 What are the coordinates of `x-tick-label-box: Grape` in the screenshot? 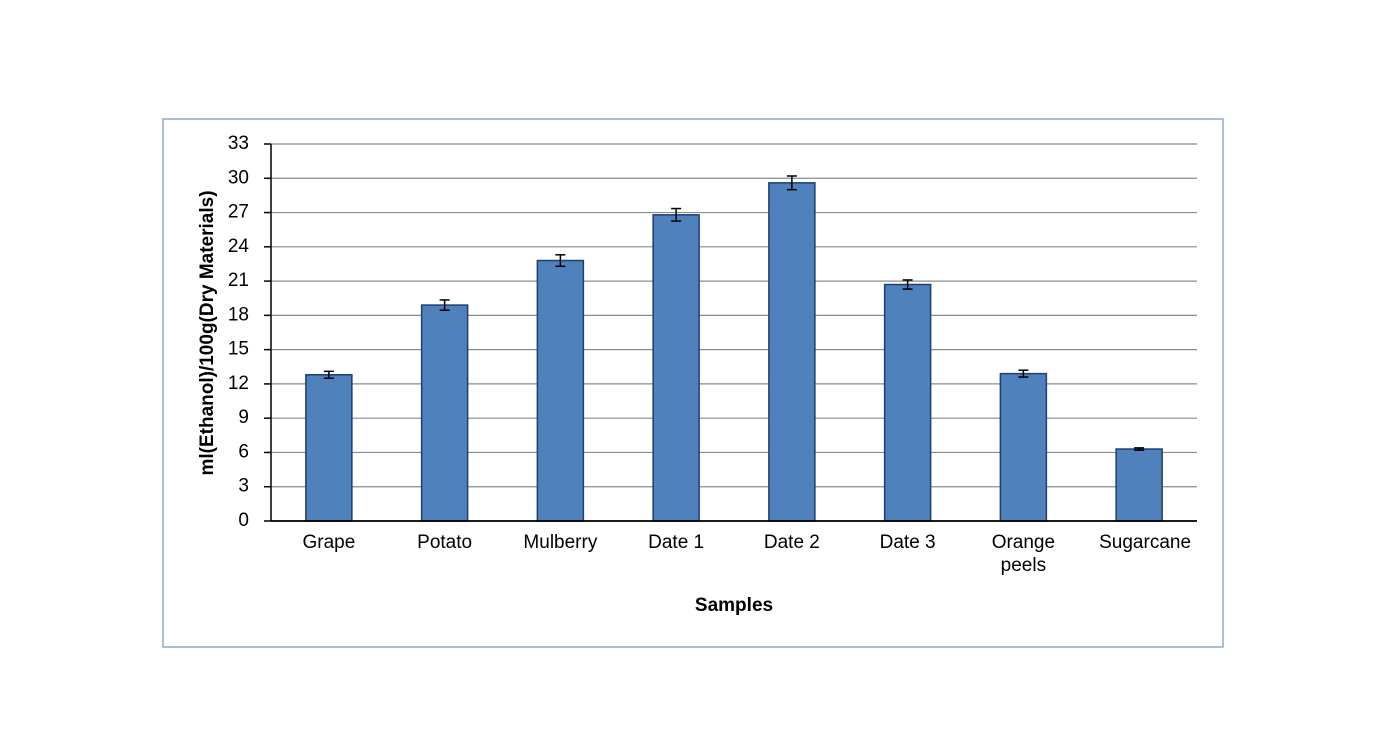 It's located at (329, 542).